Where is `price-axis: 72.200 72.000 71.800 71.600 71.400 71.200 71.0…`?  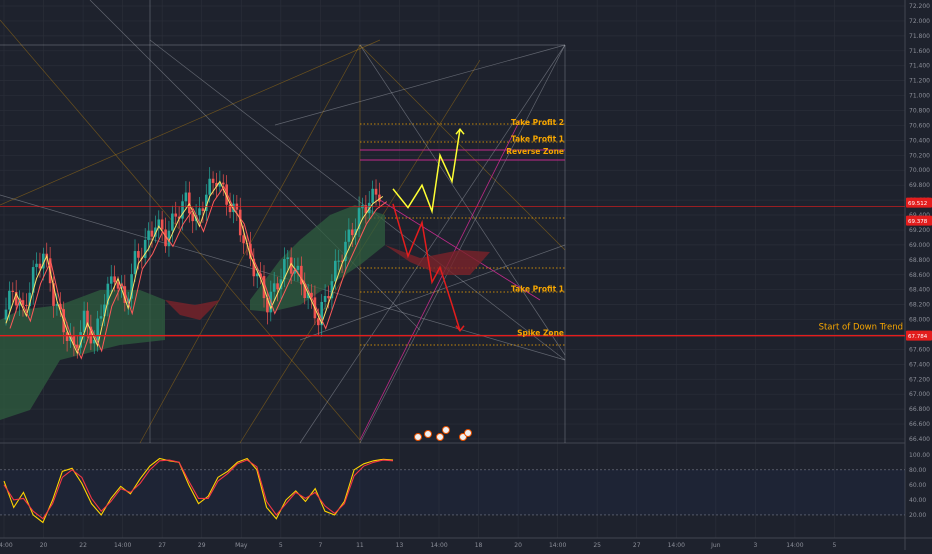
price-axis: 72.200 72.000 71.800 71.600 71.400 71.200 71.0… is located at coordinates (919, 223).